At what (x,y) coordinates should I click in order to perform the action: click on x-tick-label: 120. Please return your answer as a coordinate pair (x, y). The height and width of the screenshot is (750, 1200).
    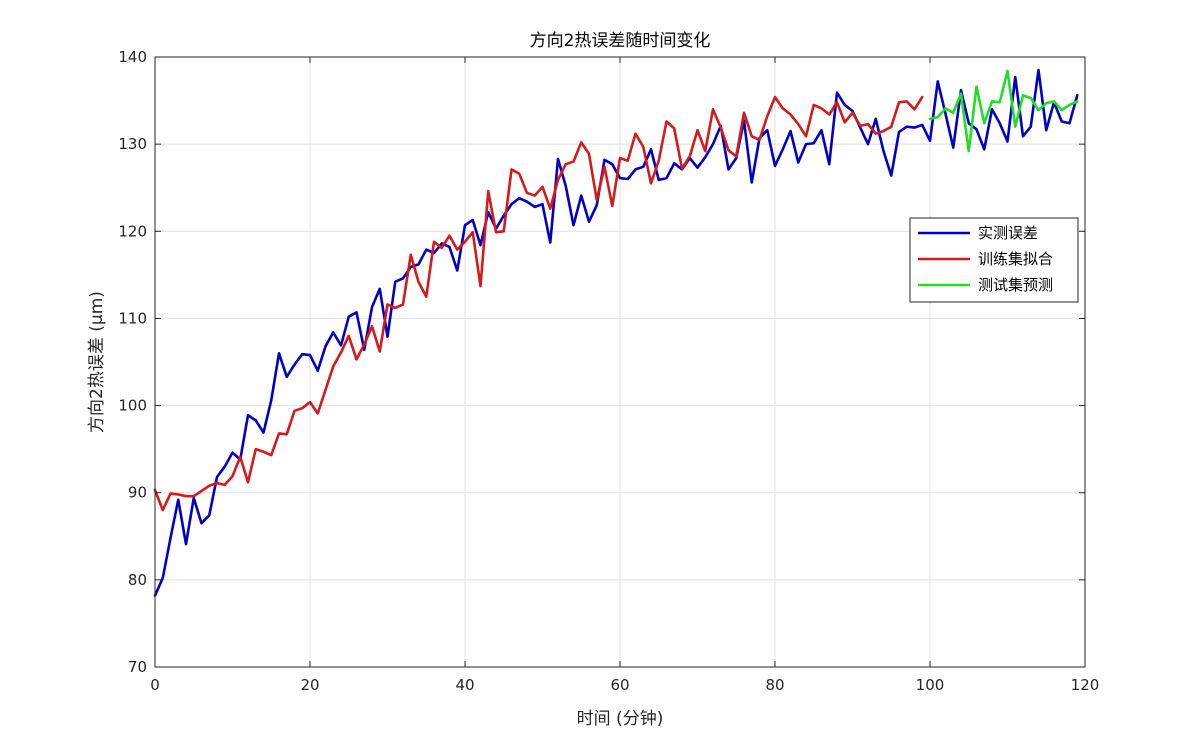
    Looking at the image, I should click on (1085, 685).